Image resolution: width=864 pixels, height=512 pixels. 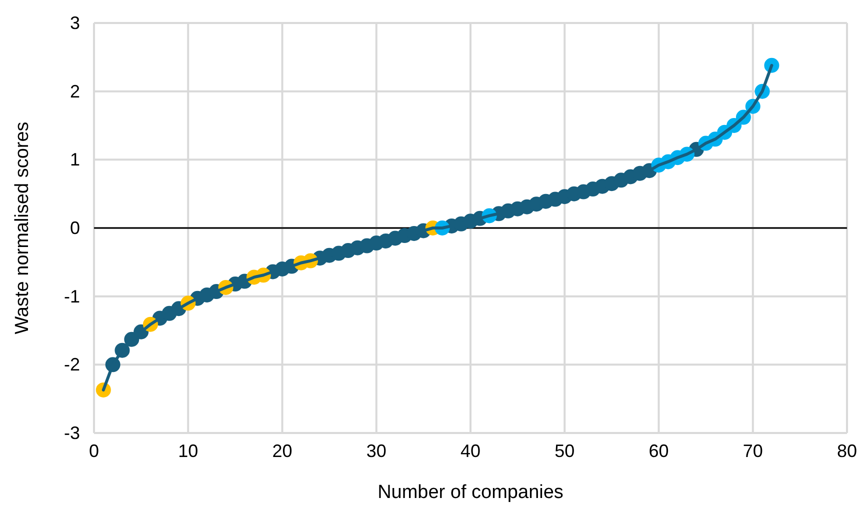 I want to click on y-axis-title: Waste normalised scores, so click(x=22, y=228).